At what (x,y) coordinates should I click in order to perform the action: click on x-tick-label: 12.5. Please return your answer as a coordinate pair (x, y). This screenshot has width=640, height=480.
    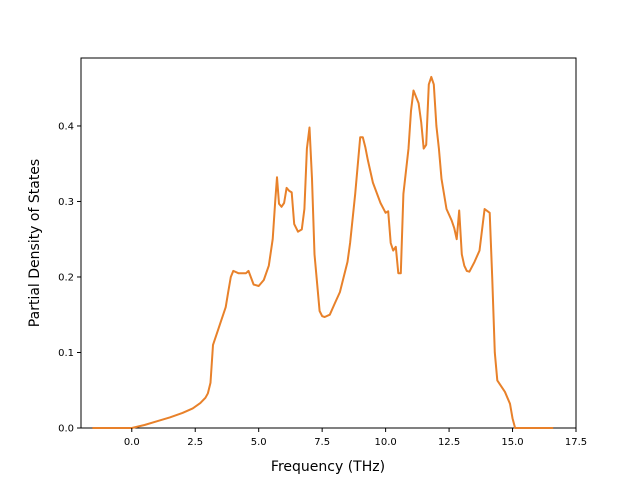
    Looking at the image, I should click on (449, 442).